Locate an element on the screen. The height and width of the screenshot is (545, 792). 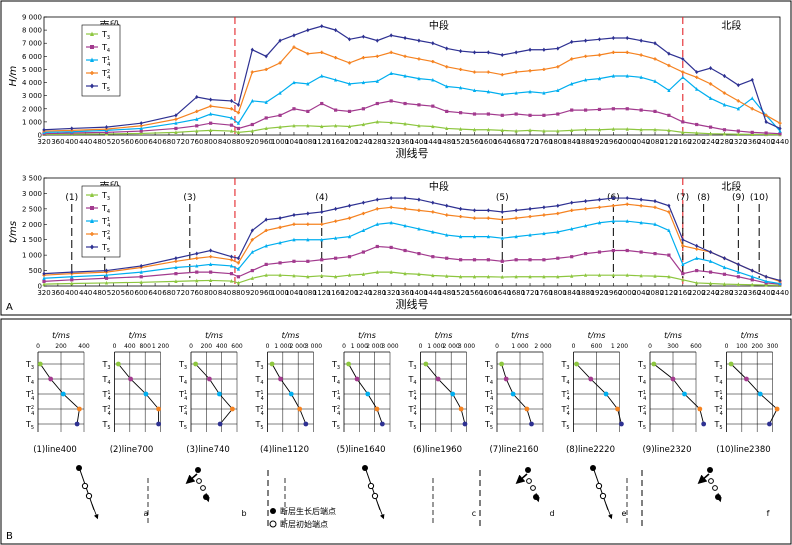
x-axis-label: 测线号 is located at coordinates (412, 153).